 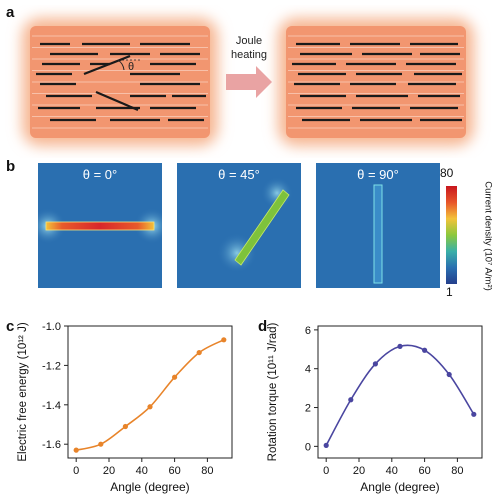 I want to click on colorbar, so click(x=451, y=235).